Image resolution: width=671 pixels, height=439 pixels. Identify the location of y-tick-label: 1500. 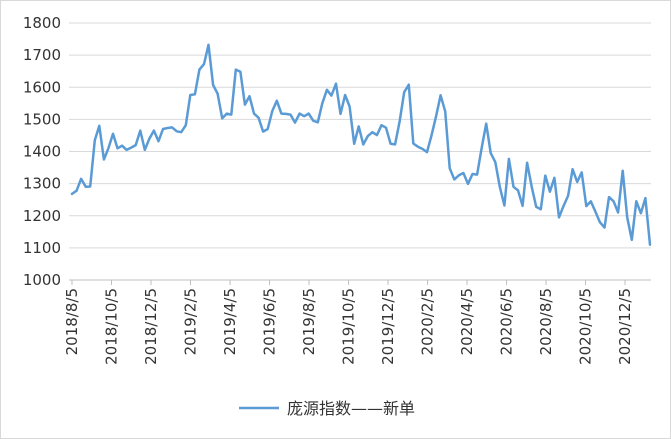
(42, 119).